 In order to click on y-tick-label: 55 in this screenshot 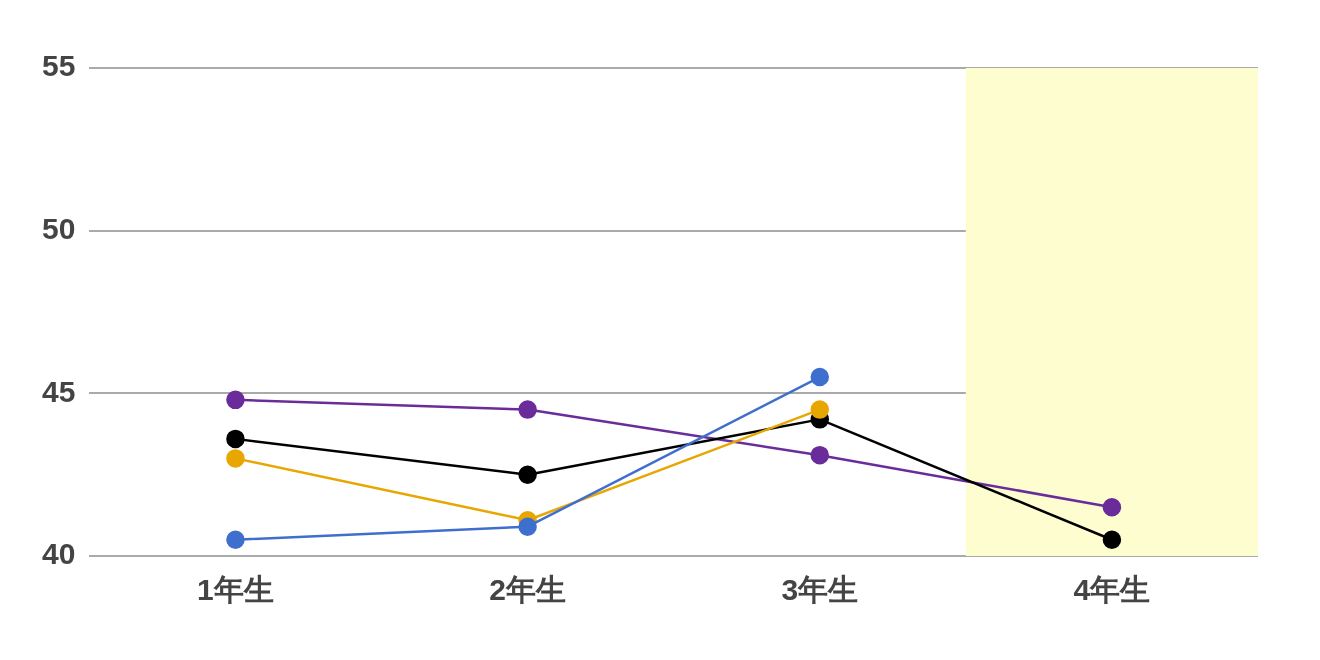, I will do `click(58, 66)`.